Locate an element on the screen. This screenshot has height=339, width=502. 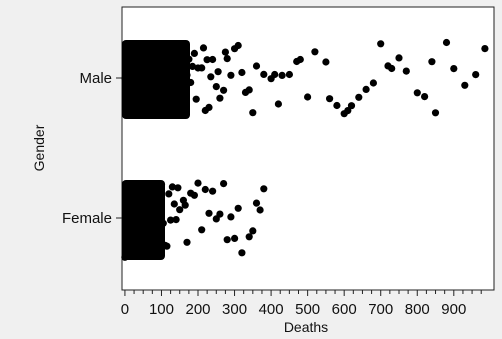
x-axis: 0 100 200 300 400 500 600 700 800 900 is located at coordinates (301, 304).